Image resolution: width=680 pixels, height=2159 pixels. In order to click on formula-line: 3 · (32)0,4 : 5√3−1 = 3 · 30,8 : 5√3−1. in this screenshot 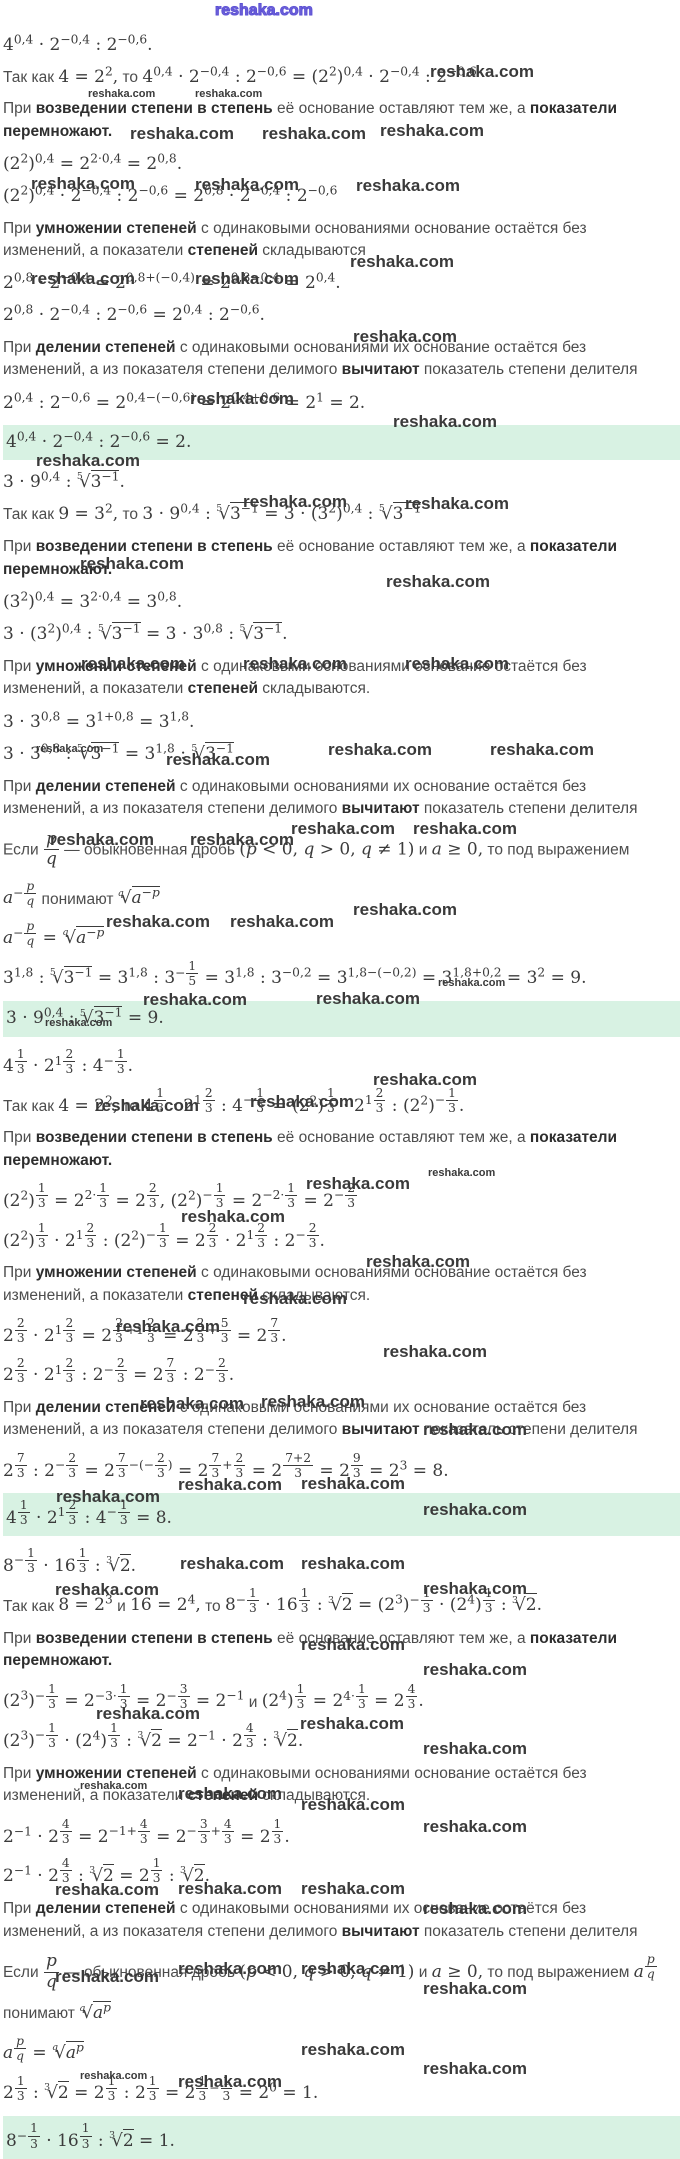, I will do `click(145, 632)`.